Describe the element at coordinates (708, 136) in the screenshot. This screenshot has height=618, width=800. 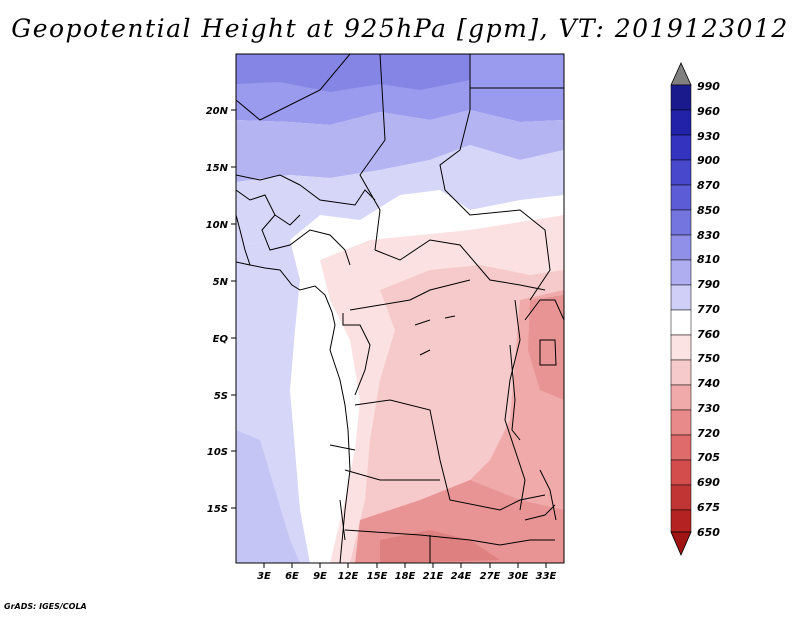
I see `colorbar-label: 930` at that location.